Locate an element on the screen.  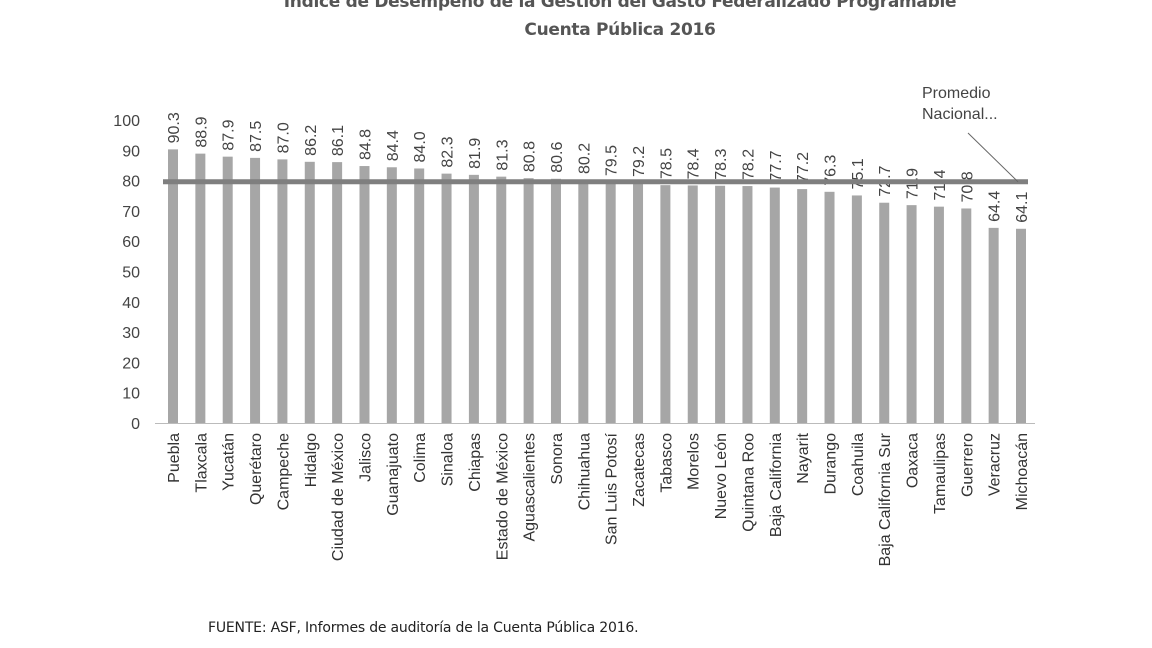
data-label: 80.8 is located at coordinates (530, 156).